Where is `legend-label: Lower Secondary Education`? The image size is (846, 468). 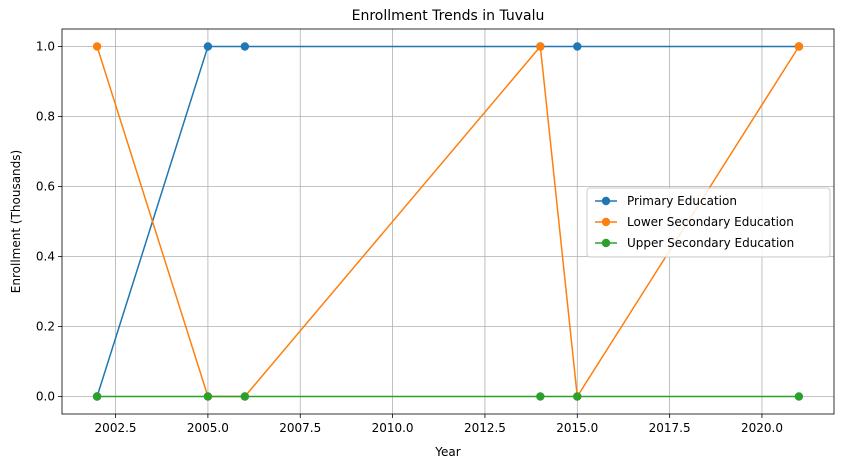
legend-label: Lower Secondary Education is located at coordinates (710, 222).